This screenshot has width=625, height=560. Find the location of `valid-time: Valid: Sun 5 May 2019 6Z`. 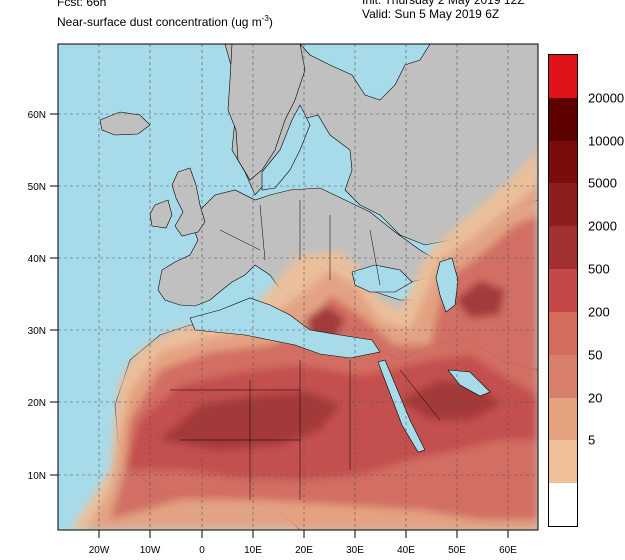

valid-time: Valid: Sun 5 May 2019 6Z is located at coordinates (431, 14).